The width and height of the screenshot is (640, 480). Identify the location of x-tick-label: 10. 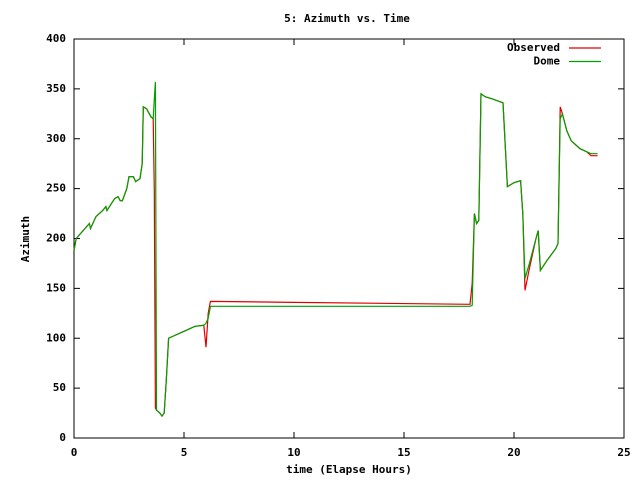
(293, 452).